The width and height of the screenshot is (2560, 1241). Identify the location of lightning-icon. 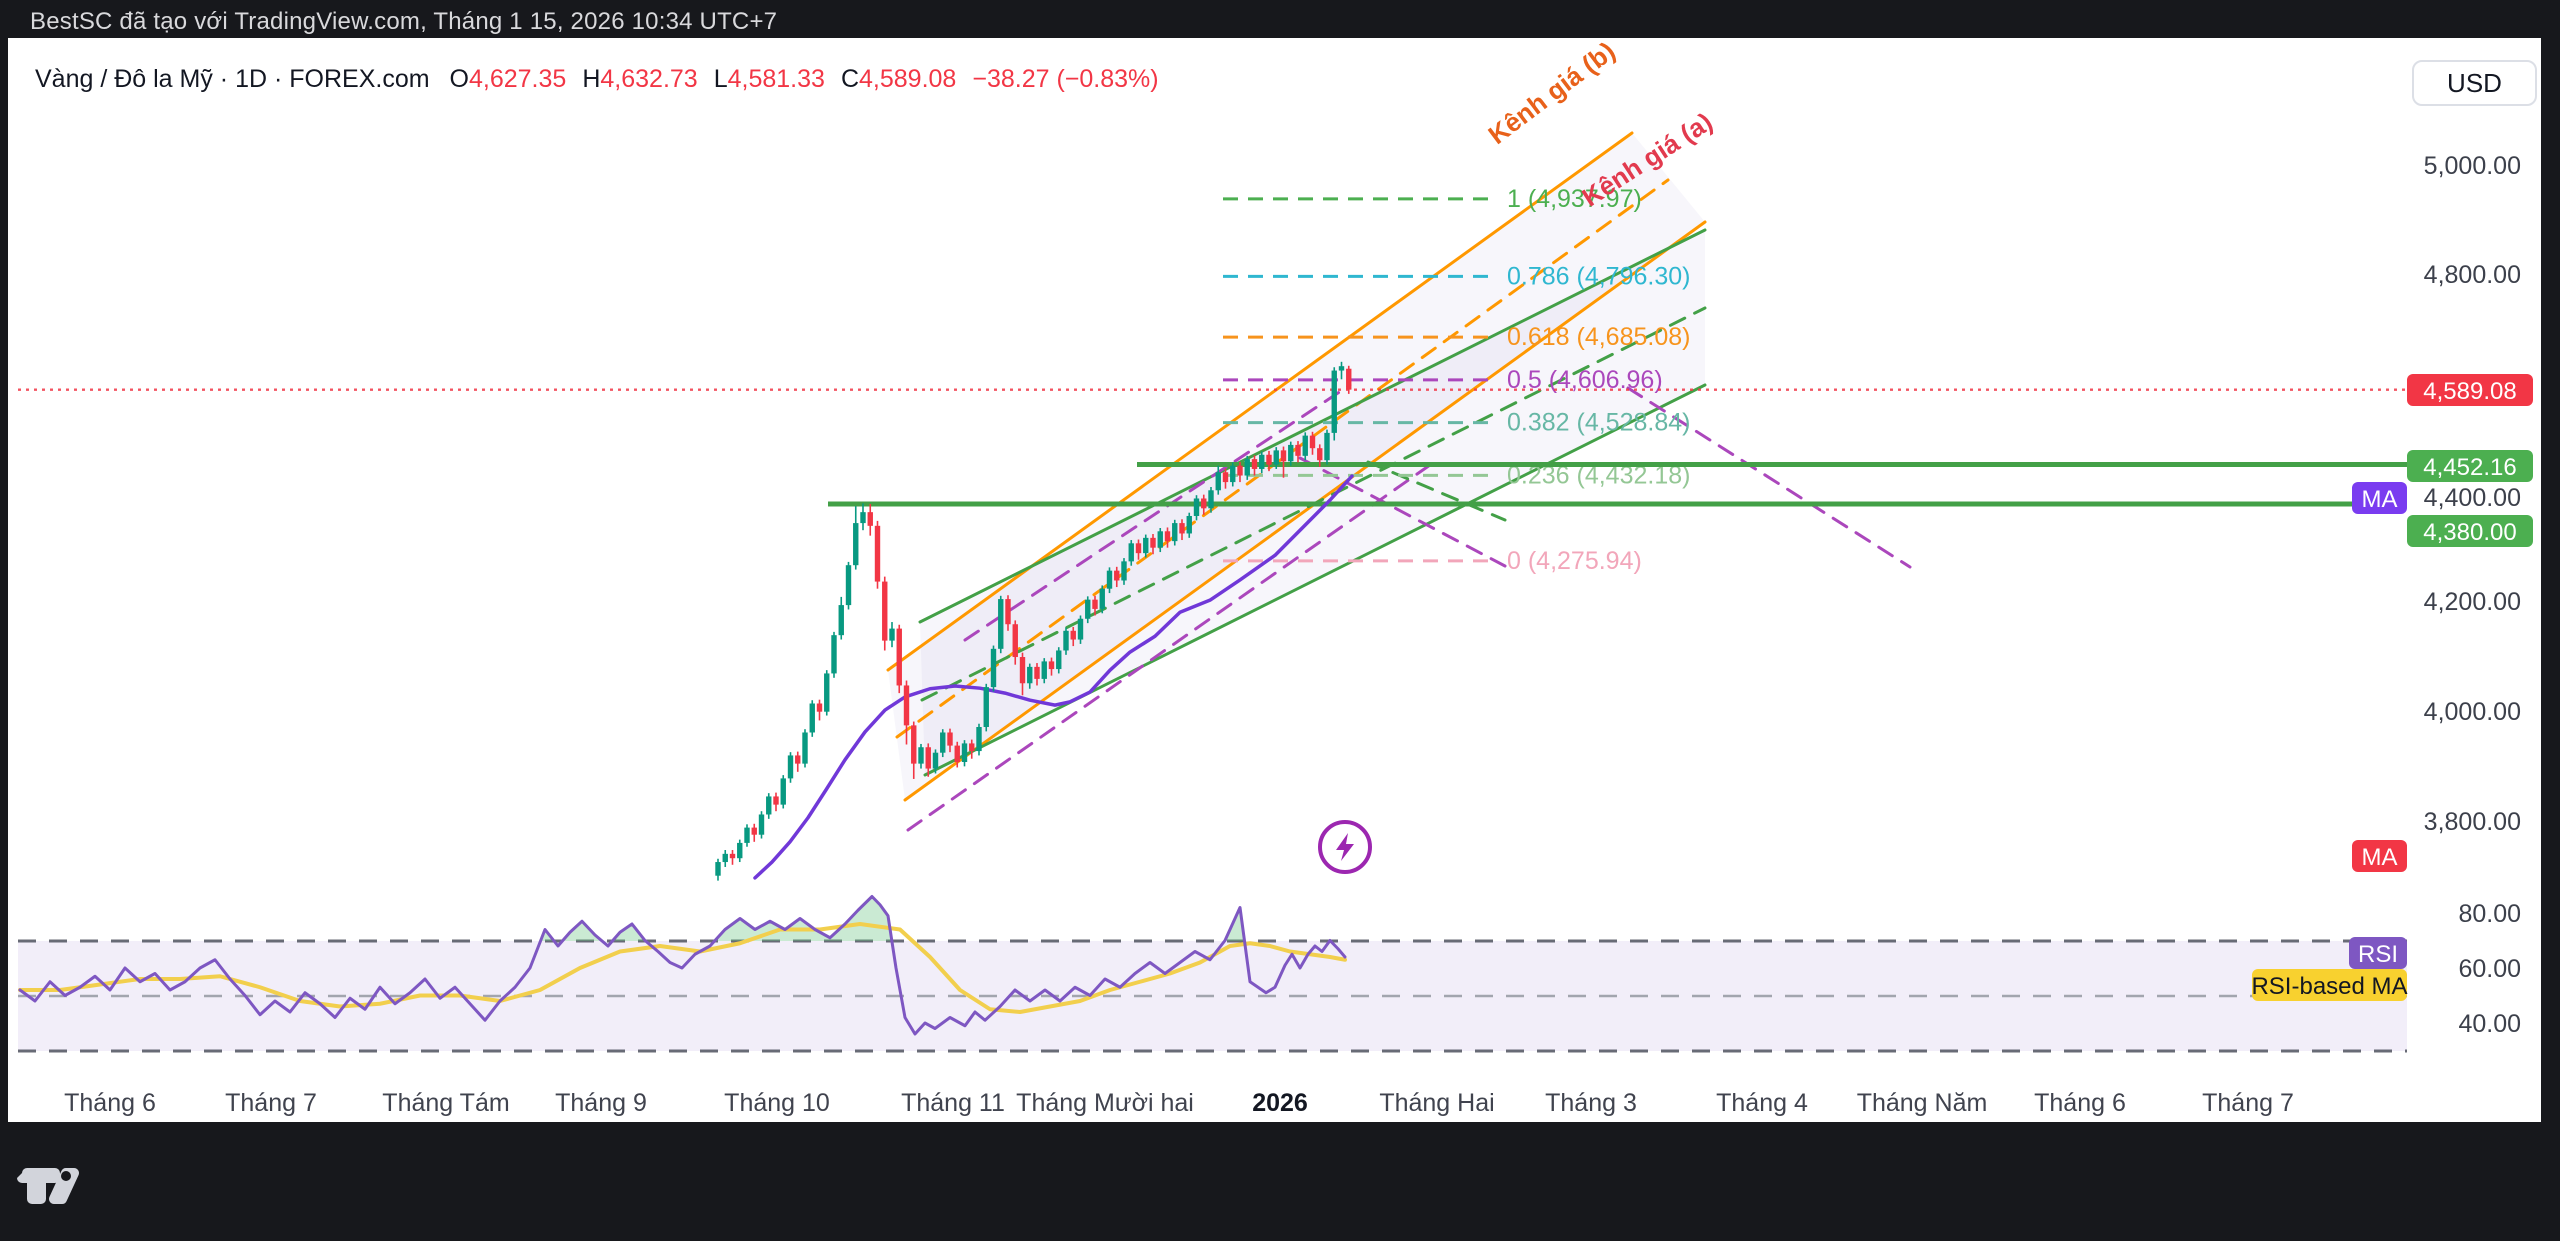
(1345, 847).